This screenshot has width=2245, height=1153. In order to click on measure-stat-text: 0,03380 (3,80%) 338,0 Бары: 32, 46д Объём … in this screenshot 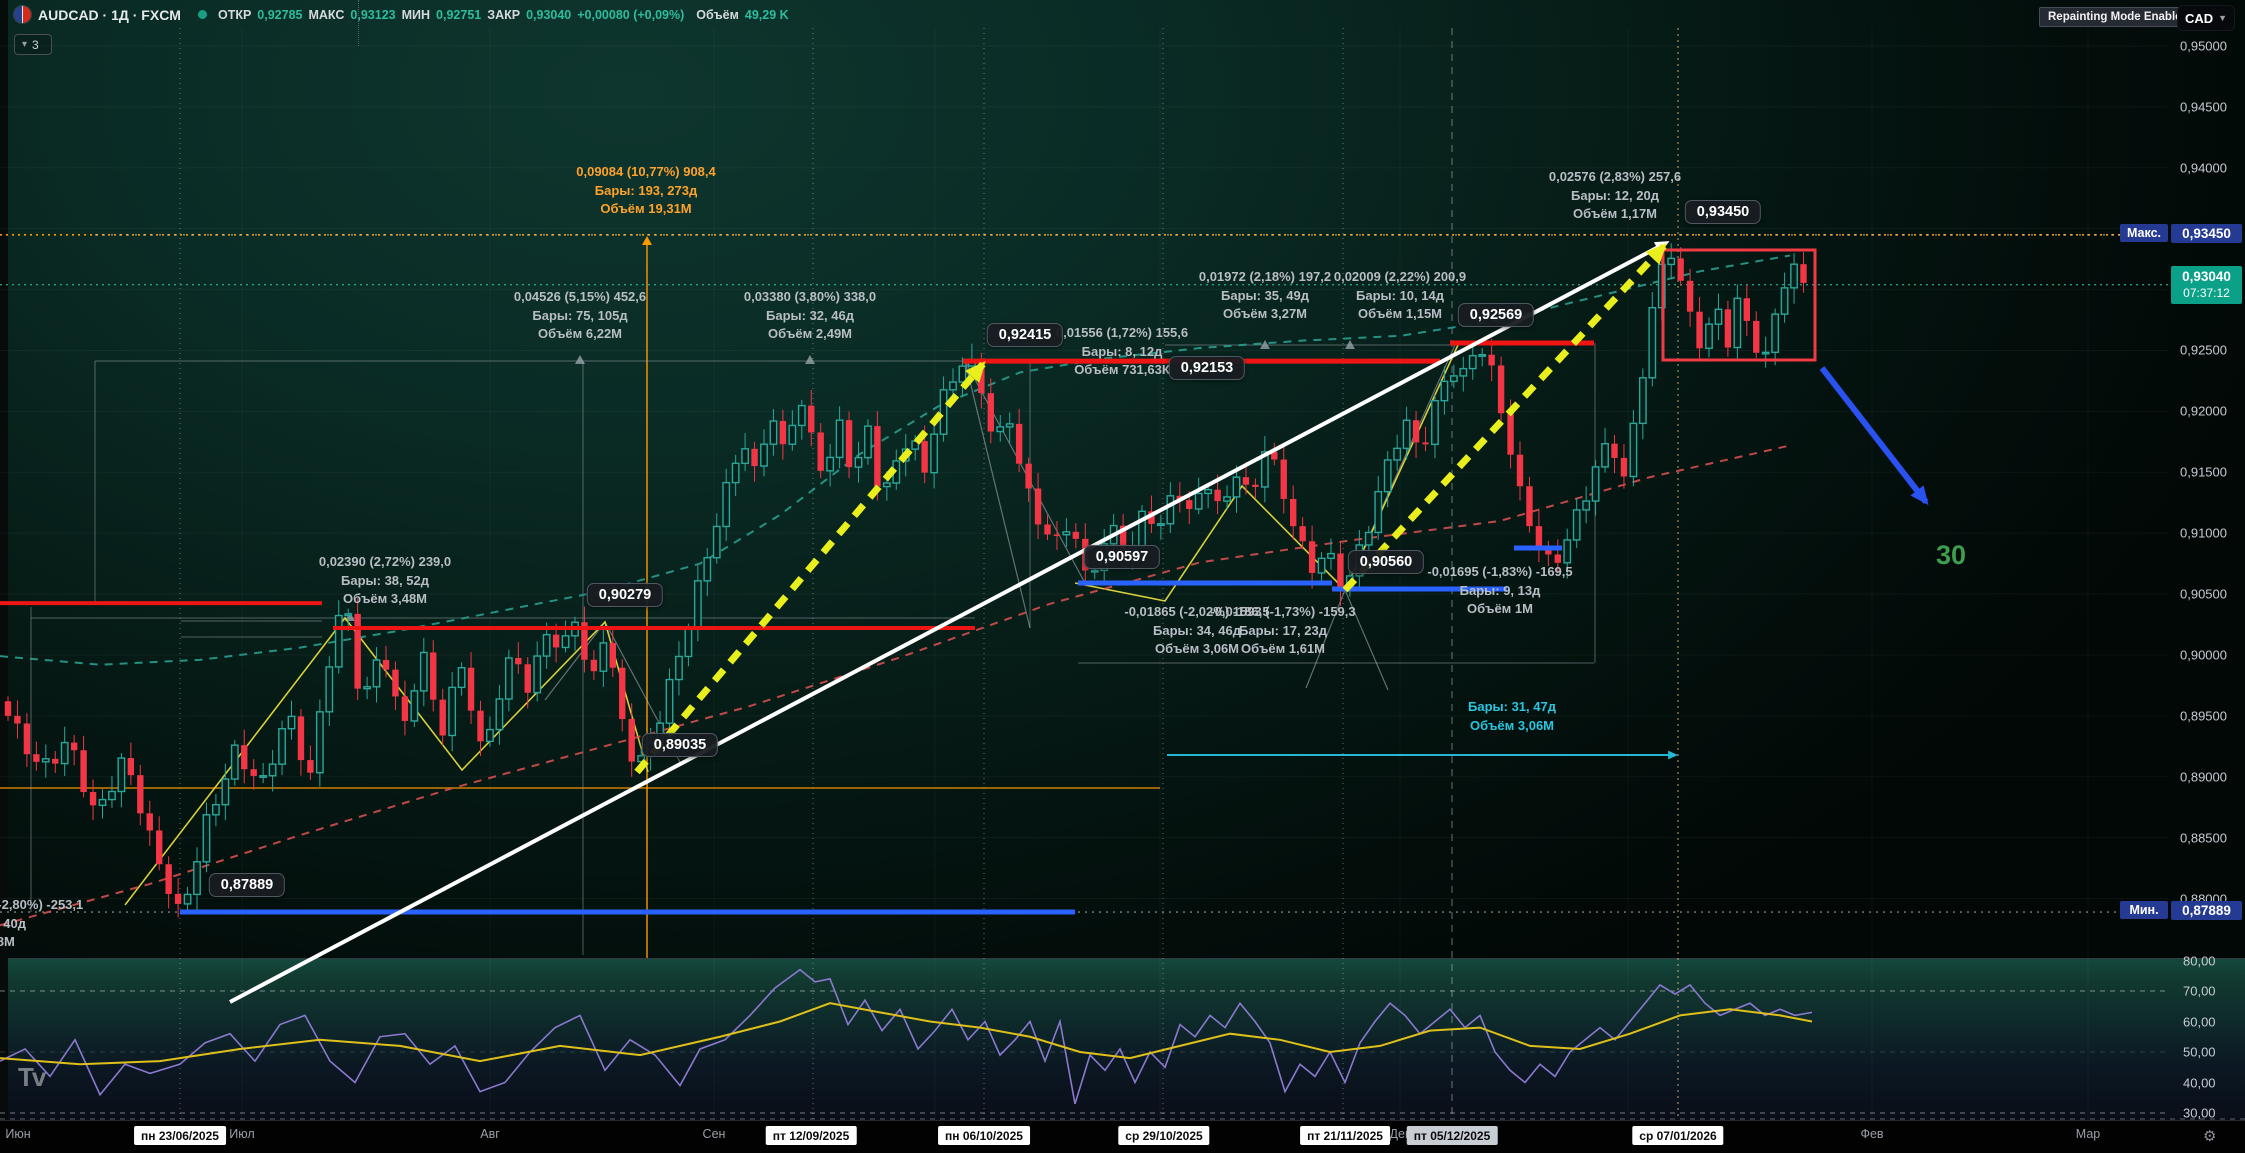, I will do `click(810, 315)`.